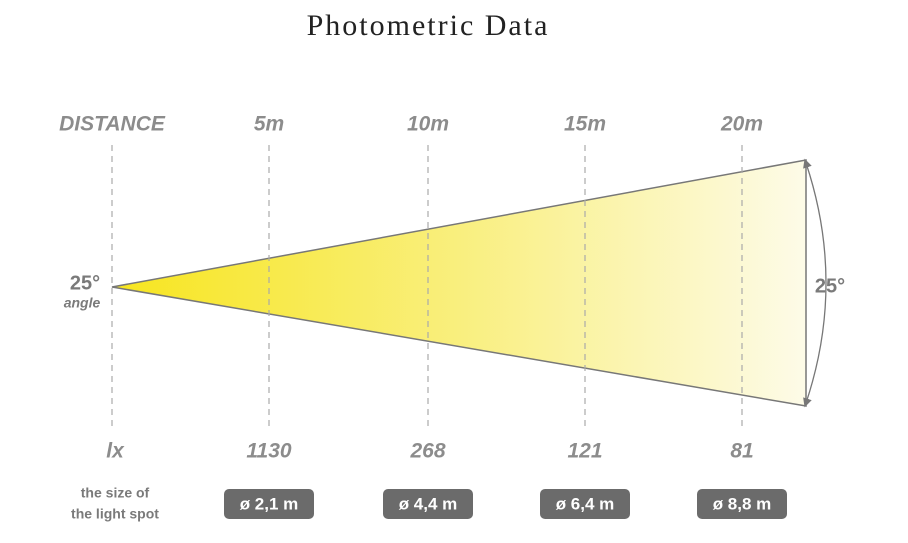 This screenshot has width=908, height=543. Describe the element at coordinates (115, 493) in the screenshot. I see `spot-label: the size of` at that location.